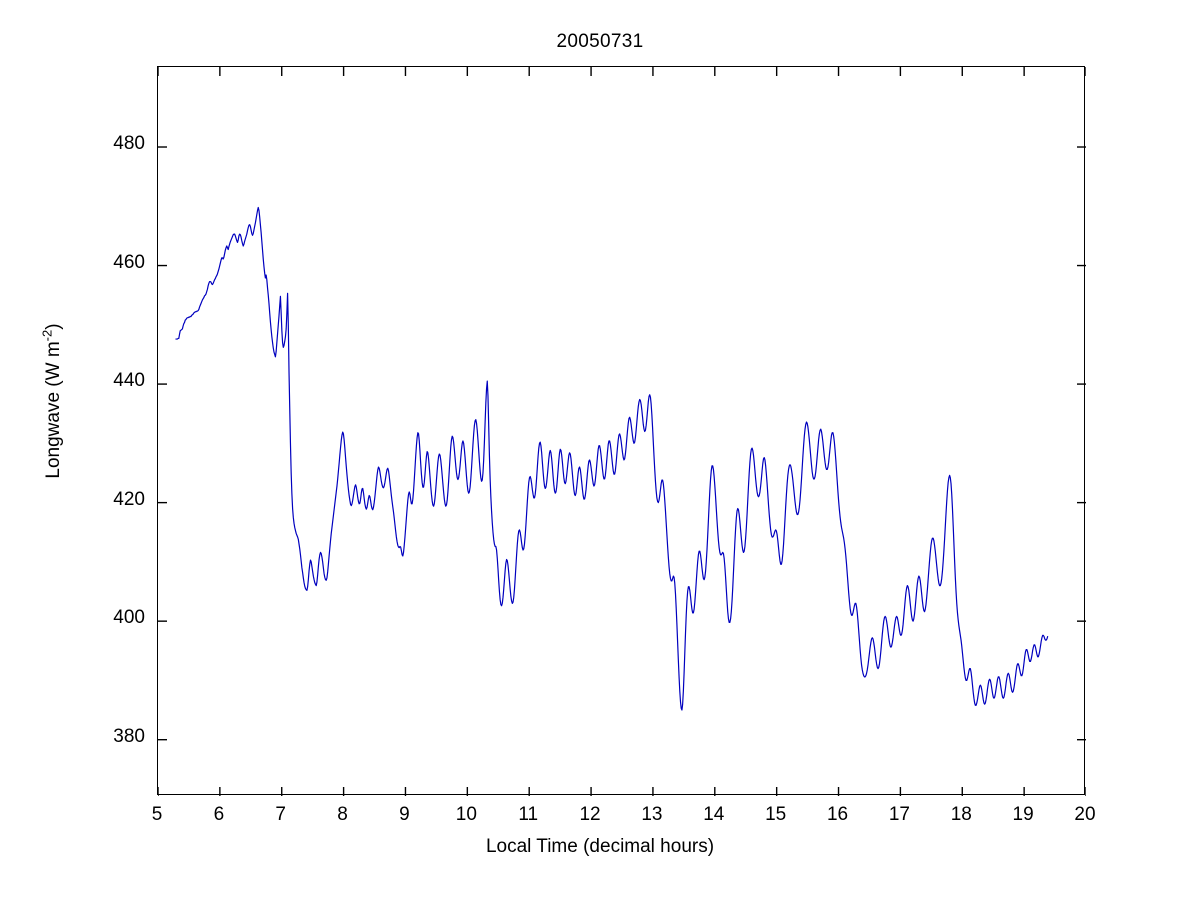 This screenshot has width=1200, height=900. I want to click on y-axis-label-exponent: -2, so click(47, 335).